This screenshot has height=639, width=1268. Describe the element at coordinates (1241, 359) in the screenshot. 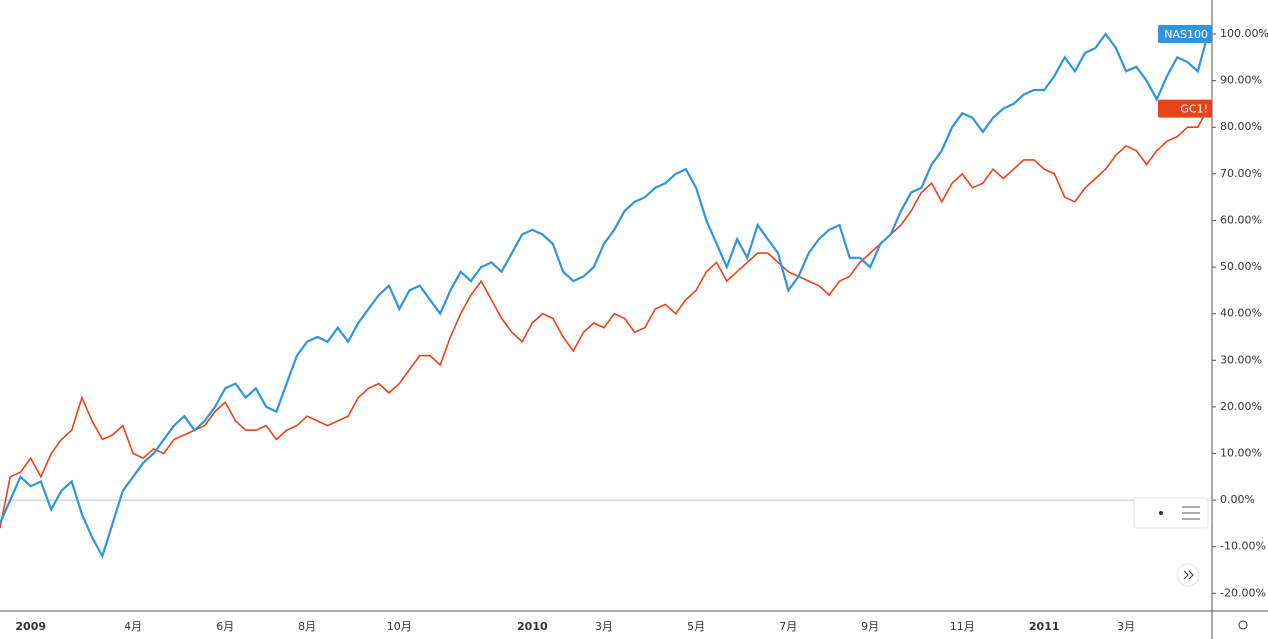

I see `y-tick-label: 30.00%` at that location.